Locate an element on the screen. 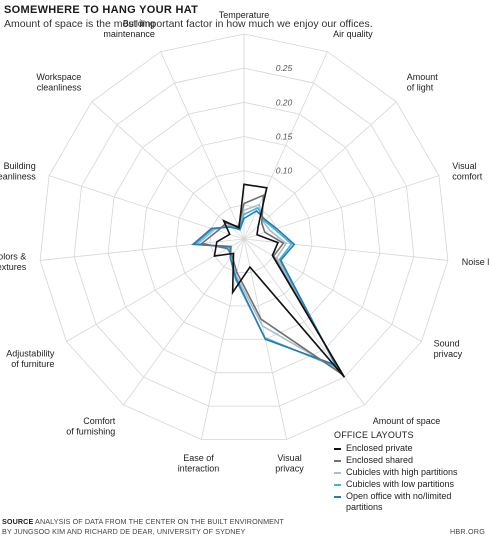 Image resolution: width=489 pixels, height=540 pixels. legend-item-open-office: Open office with no/limited partitions is located at coordinates (410, 502).